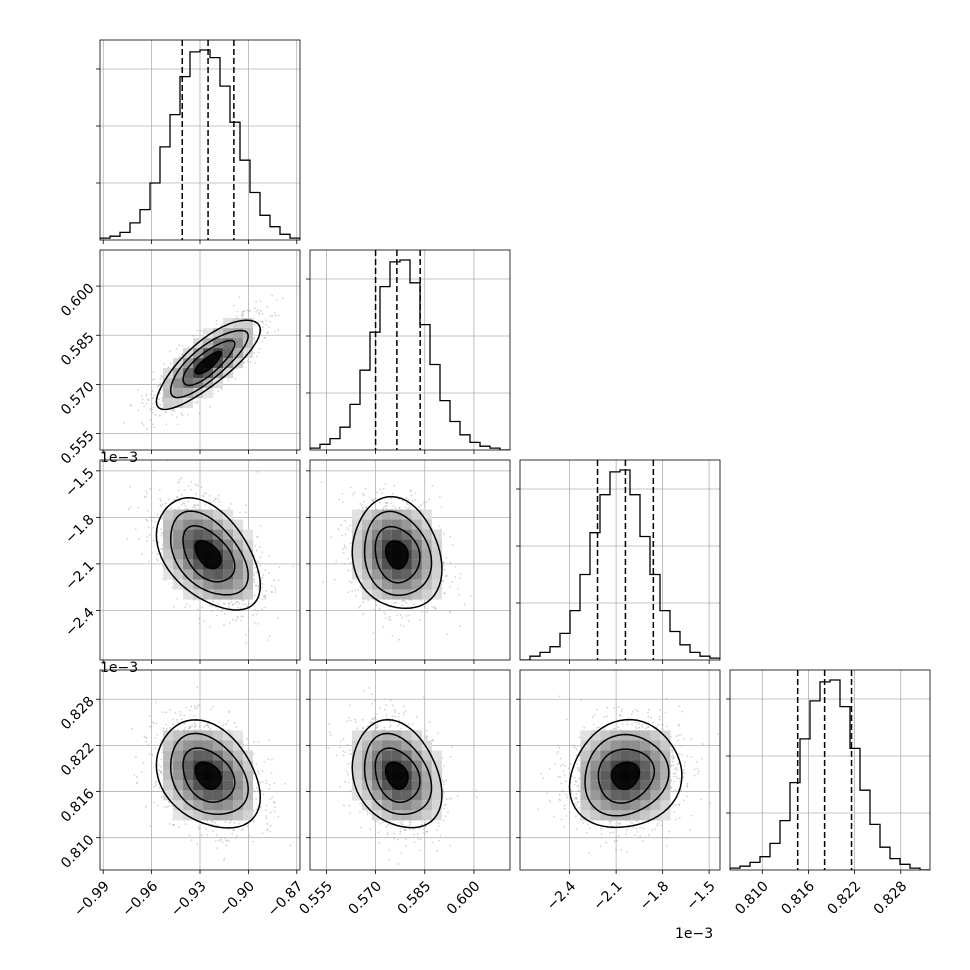  What do you see at coordinates (189, 899) in the screenshot?
I see `x-tick-label: −0.93` at bounding box center [189, 899].